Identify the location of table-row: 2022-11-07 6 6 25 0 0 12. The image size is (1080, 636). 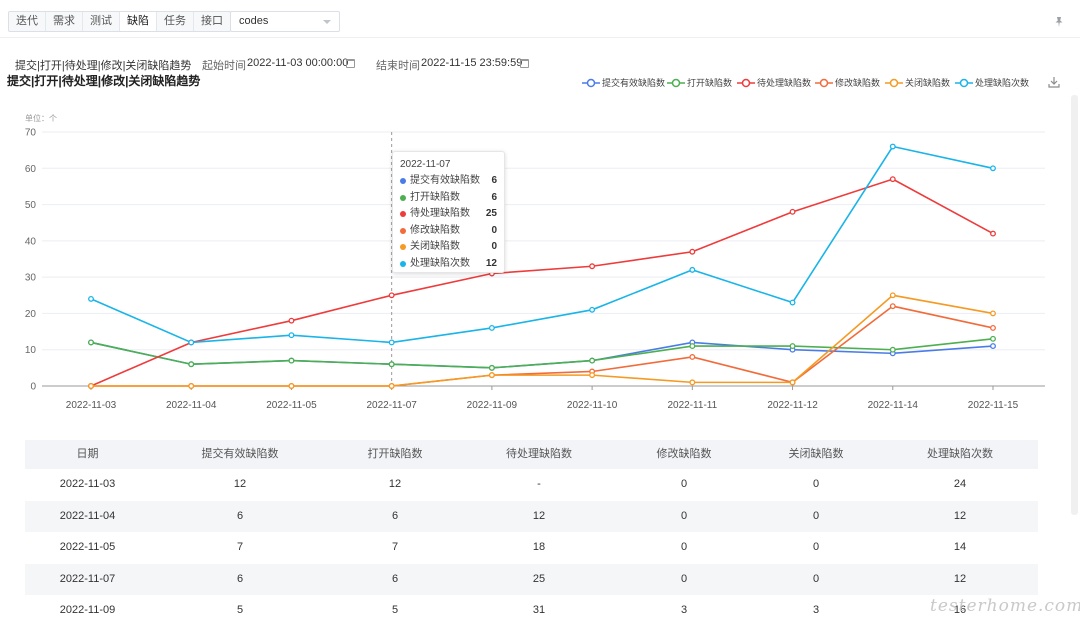
(531, 579).